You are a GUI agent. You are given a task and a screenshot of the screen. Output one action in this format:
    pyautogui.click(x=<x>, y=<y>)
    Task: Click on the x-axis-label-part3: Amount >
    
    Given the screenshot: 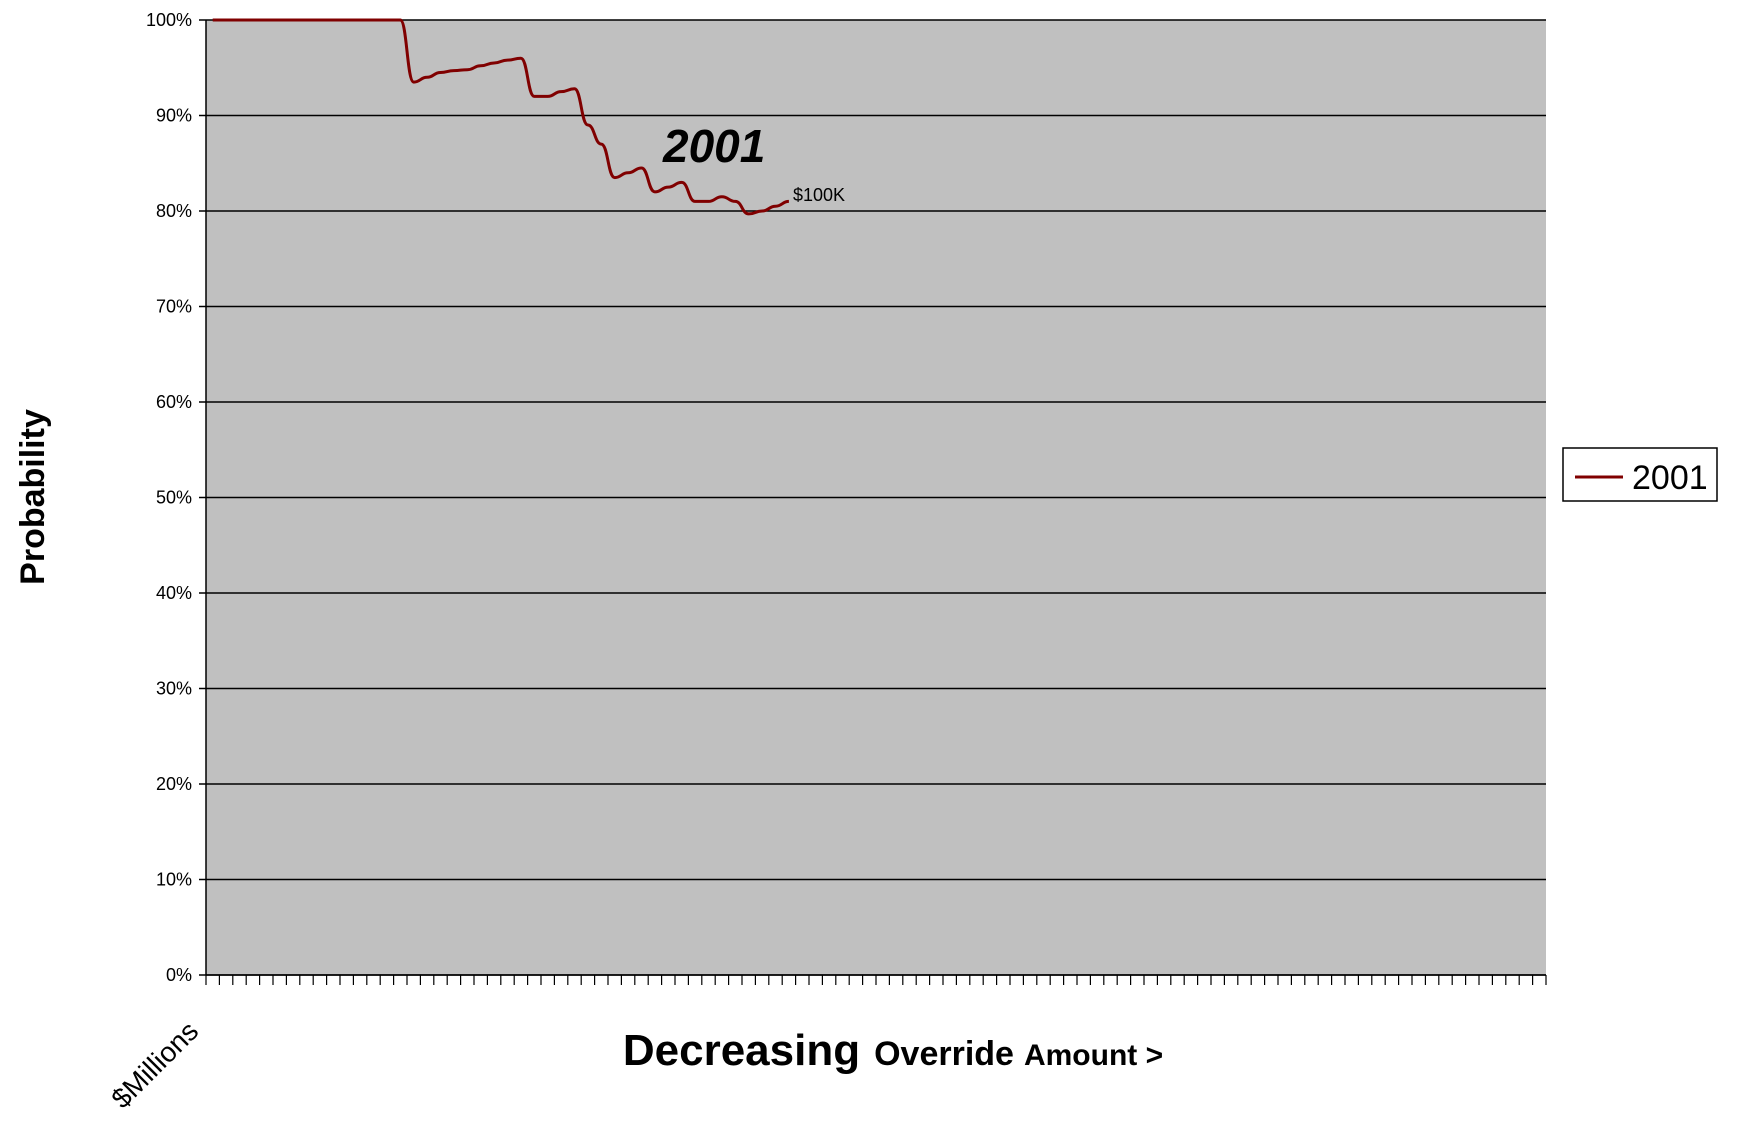 What is the action you would take?
    pyautogui.click(x=1093, y=1055)
    